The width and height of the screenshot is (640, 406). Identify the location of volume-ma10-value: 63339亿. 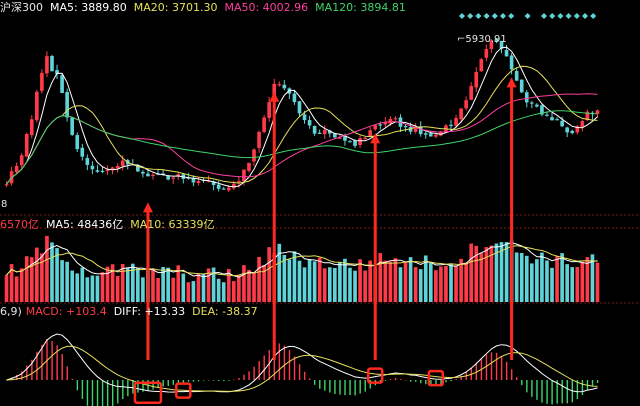
(191, 224).